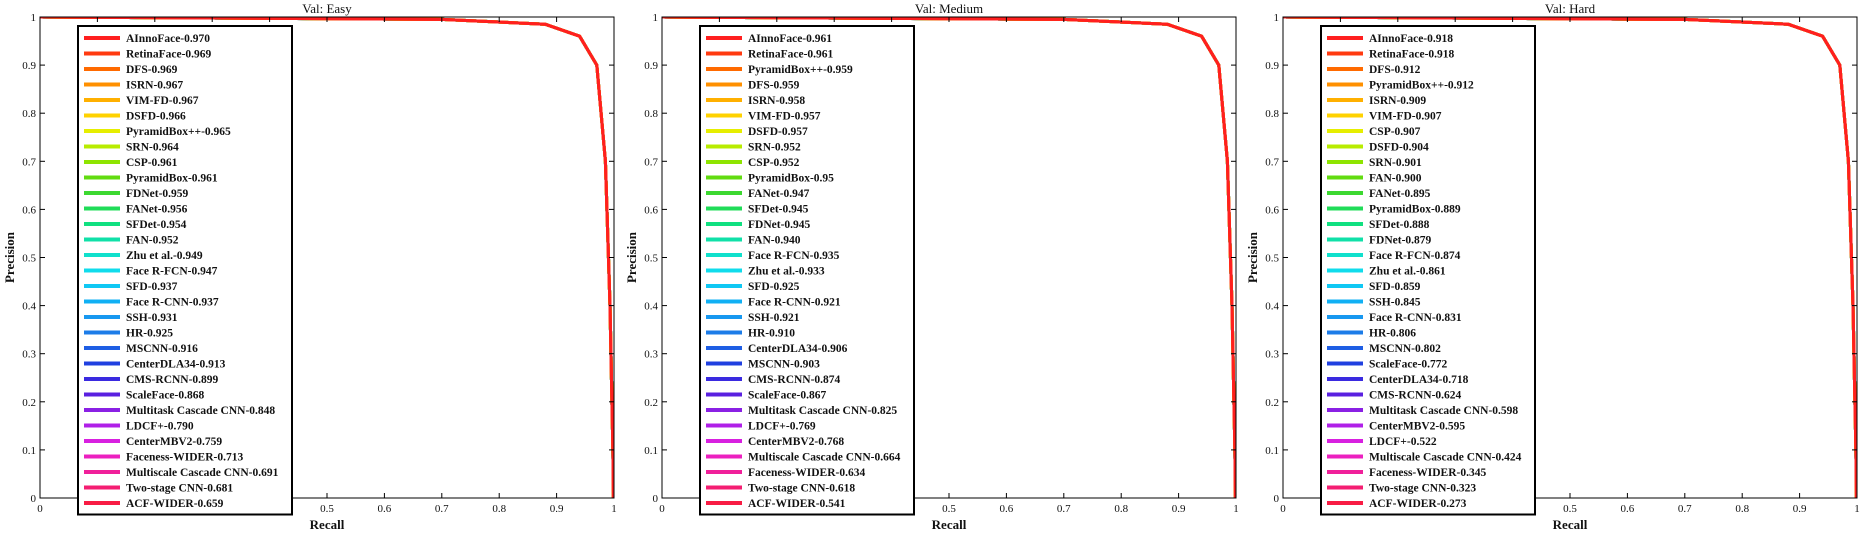 Image resolution: width=1873 pixels, height=542 pixels. What do you see at coordinates (1415, 256) in the screenshot?
I see `legend-entry: Face R-FCN-0.874` at bounding box center [1415, 256].